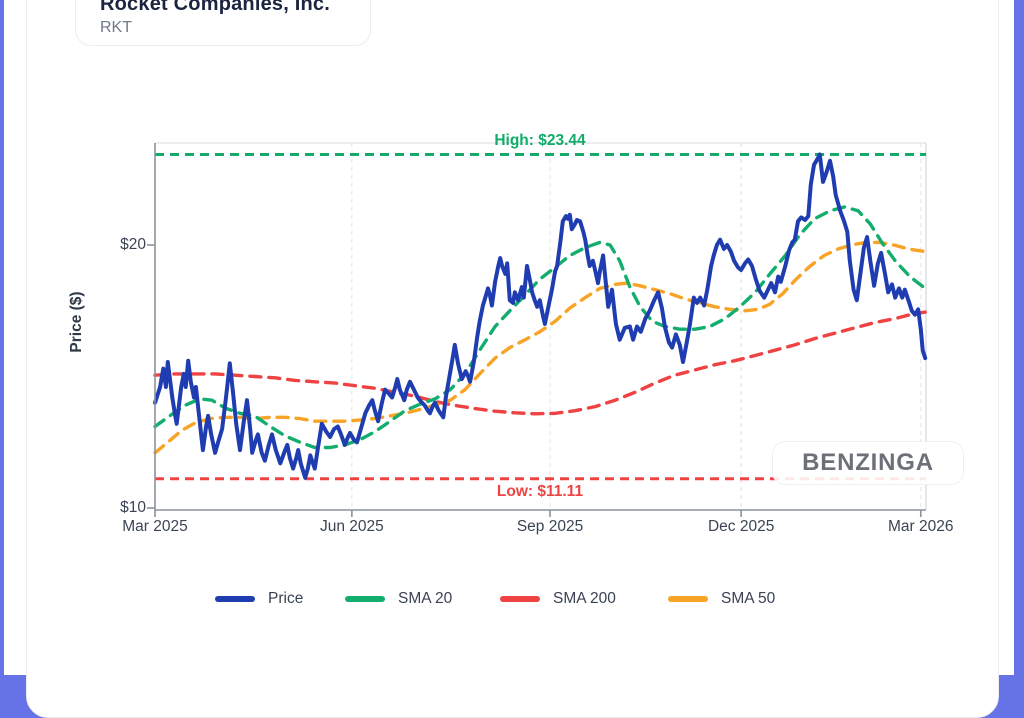  What do you see at coordinates (748, 598) in the screenshot?
I see `legend-label: SMA 50` at bounding box center [748, 598].